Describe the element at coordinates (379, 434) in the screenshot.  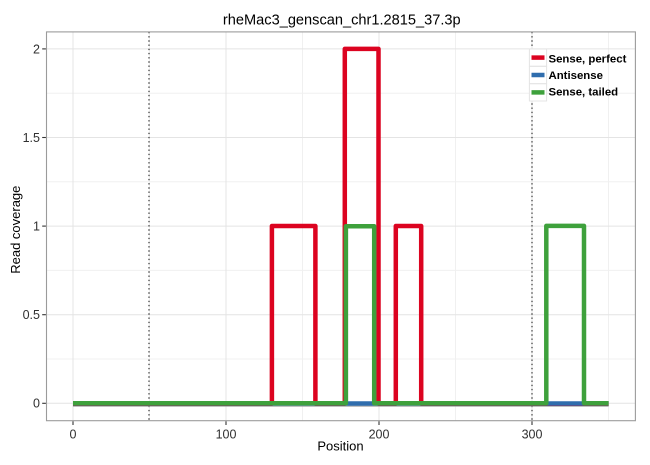
I see `svg-text: 200` at that location.